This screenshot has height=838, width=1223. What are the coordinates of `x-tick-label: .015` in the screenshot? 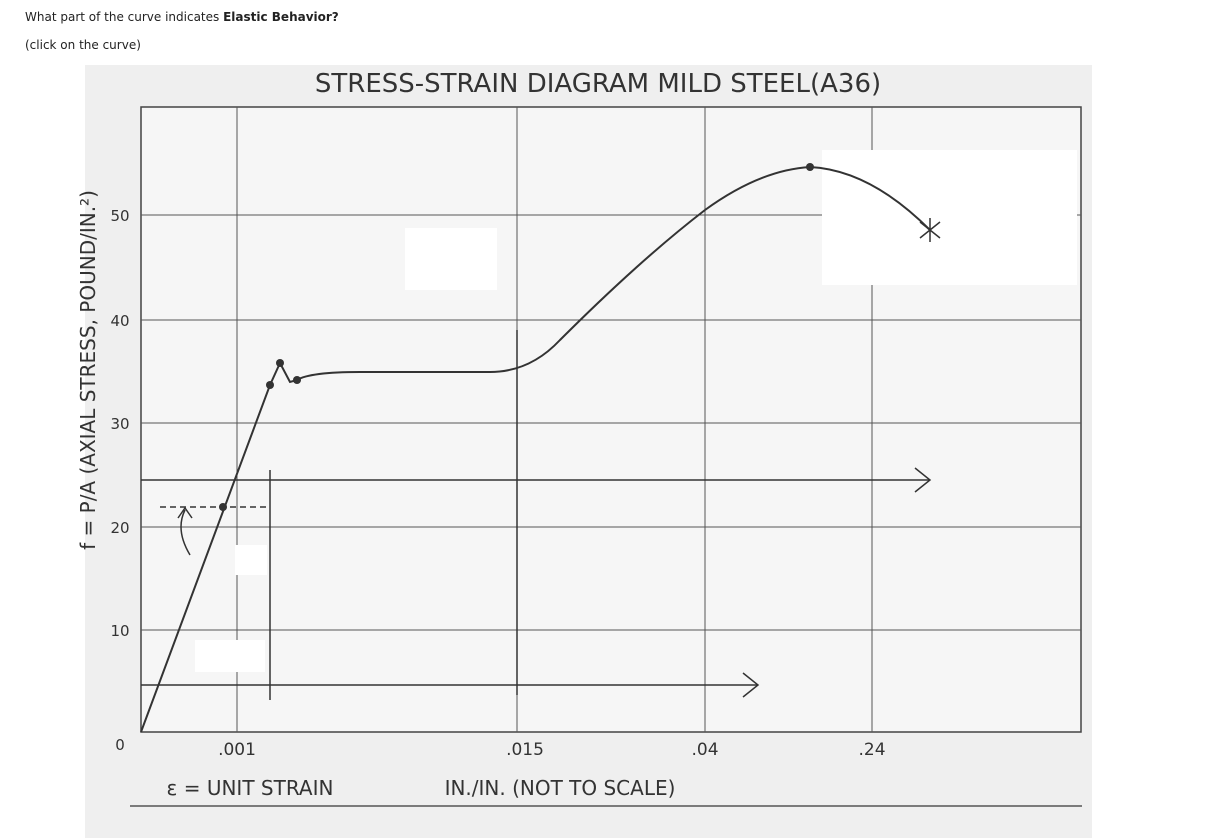 It's located at (525, 750).